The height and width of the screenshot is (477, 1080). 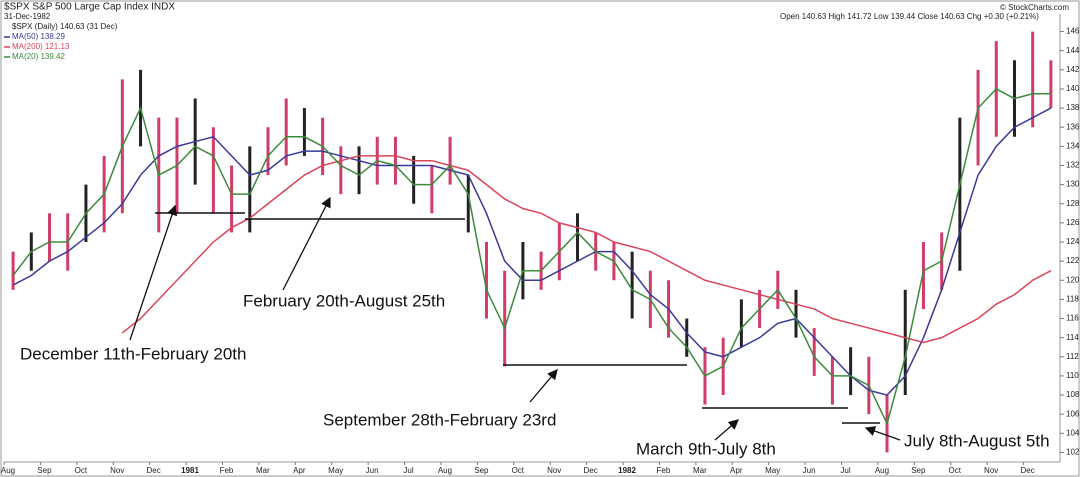 What do you see at coordinates (1073, 432) in the screenshot?
I see `y-tick-label: 104` at bounding box center [1073, 432].